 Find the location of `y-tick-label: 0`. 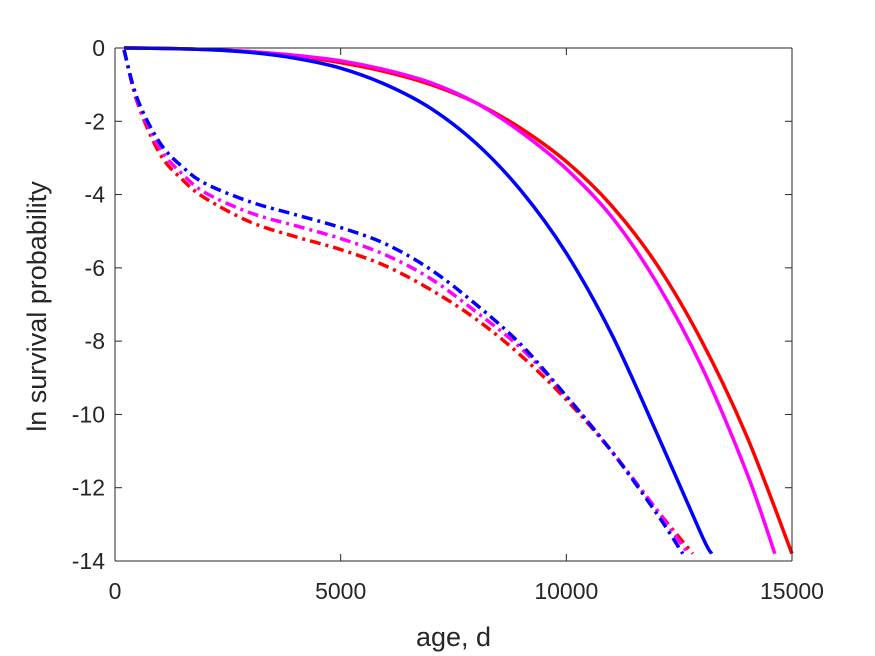

y-tick-label: 0 is located at coordinates (98, 48).